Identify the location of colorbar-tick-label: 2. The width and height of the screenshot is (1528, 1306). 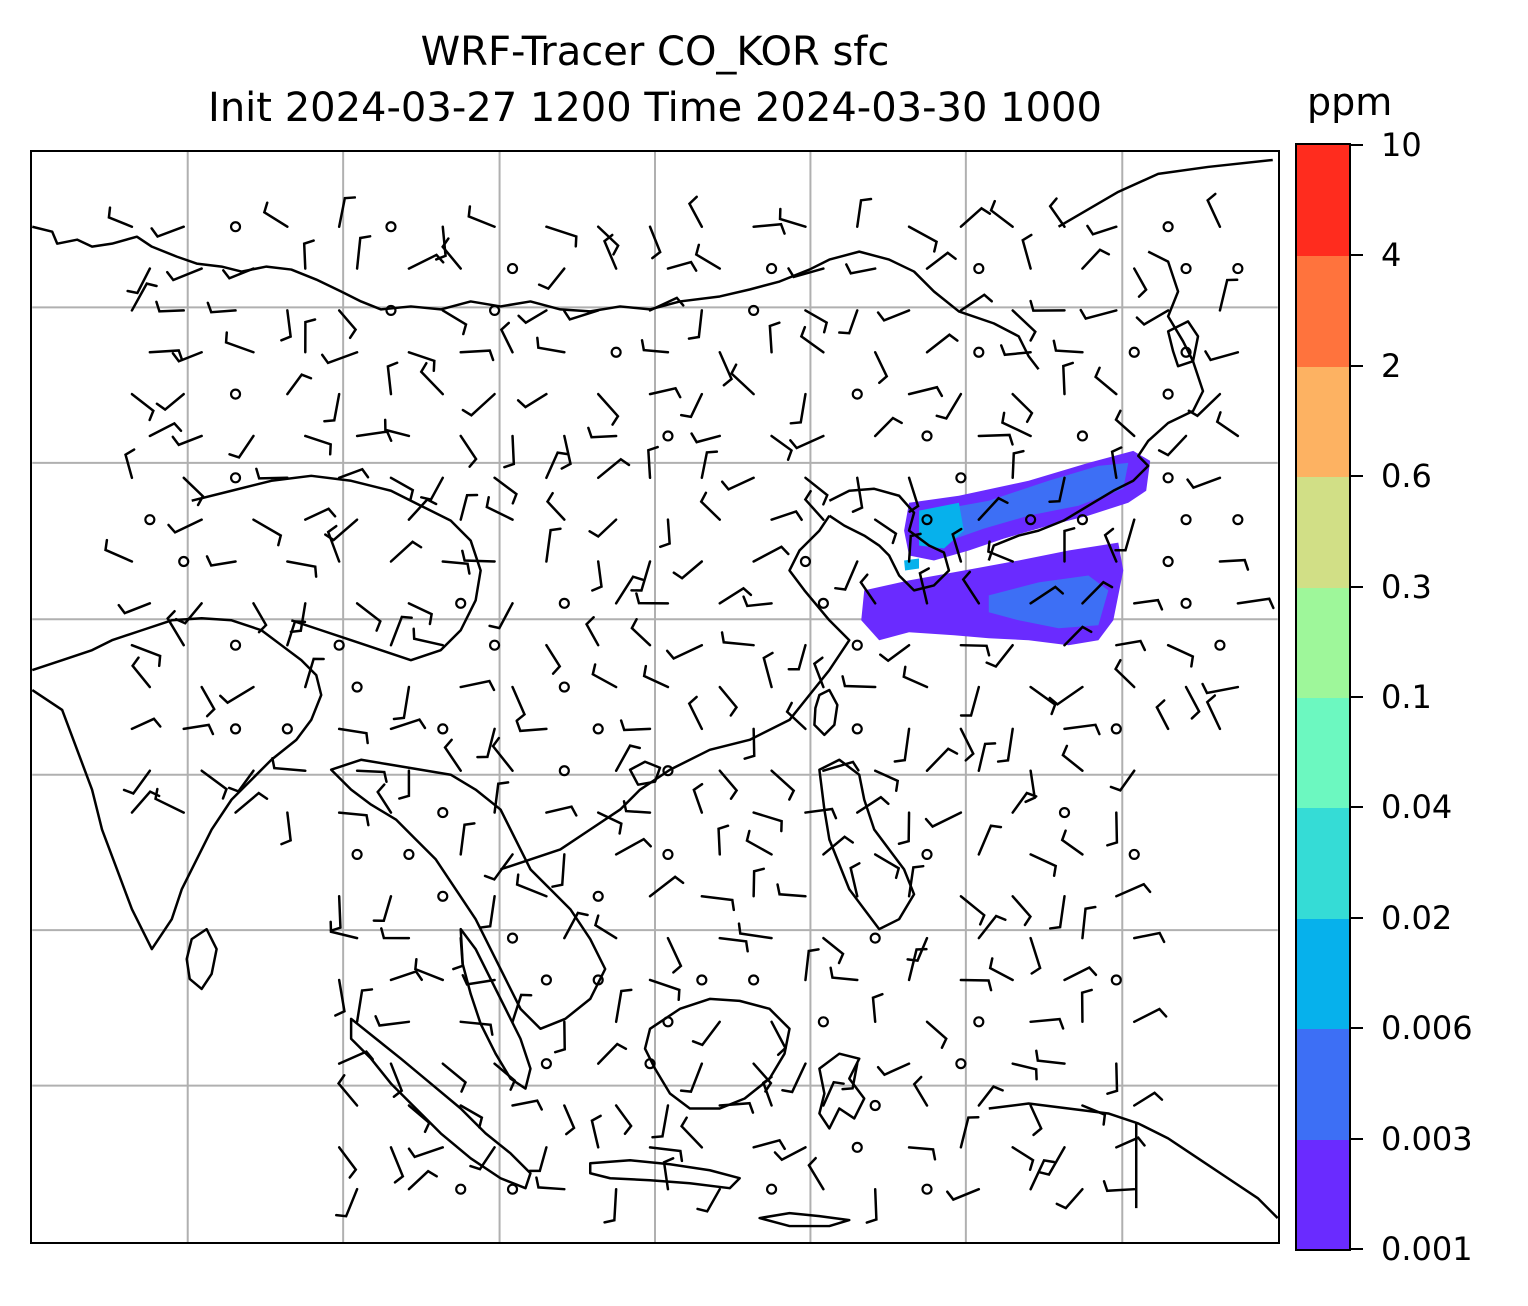
(1391, 365).